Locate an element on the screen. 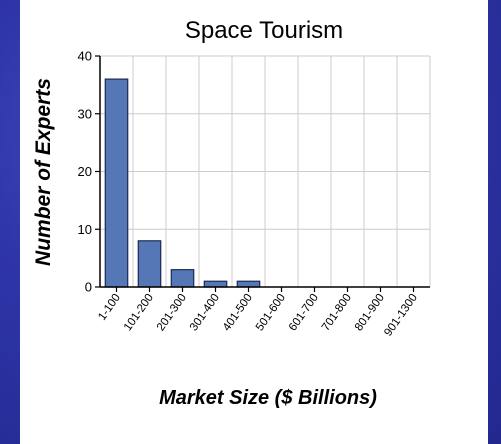  chart-title: Space Tourism is located at coordinates (264, 30).